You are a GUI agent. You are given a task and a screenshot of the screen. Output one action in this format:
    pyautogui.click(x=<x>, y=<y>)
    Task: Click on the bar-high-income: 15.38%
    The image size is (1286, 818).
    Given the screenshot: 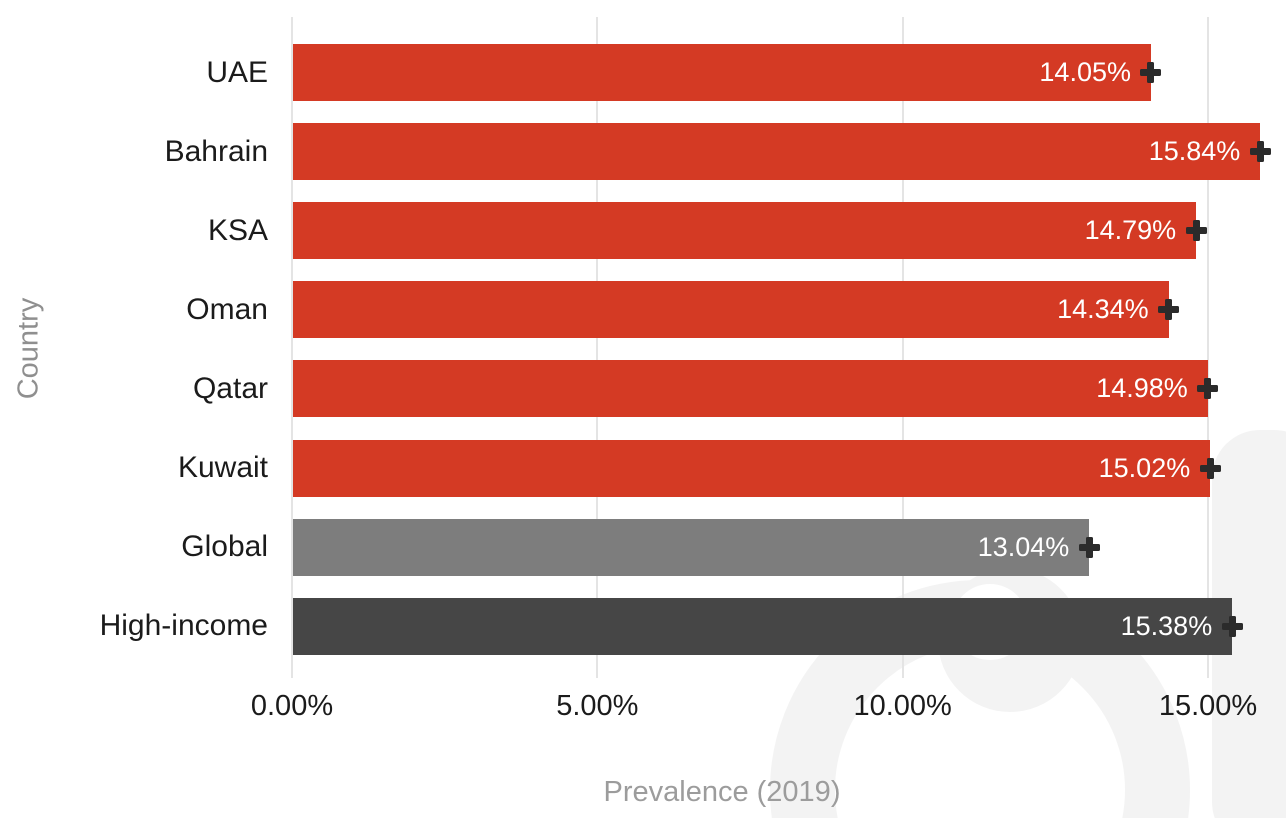 What is the action you would take?
    pyautogui.click(x=763, y=626)
    